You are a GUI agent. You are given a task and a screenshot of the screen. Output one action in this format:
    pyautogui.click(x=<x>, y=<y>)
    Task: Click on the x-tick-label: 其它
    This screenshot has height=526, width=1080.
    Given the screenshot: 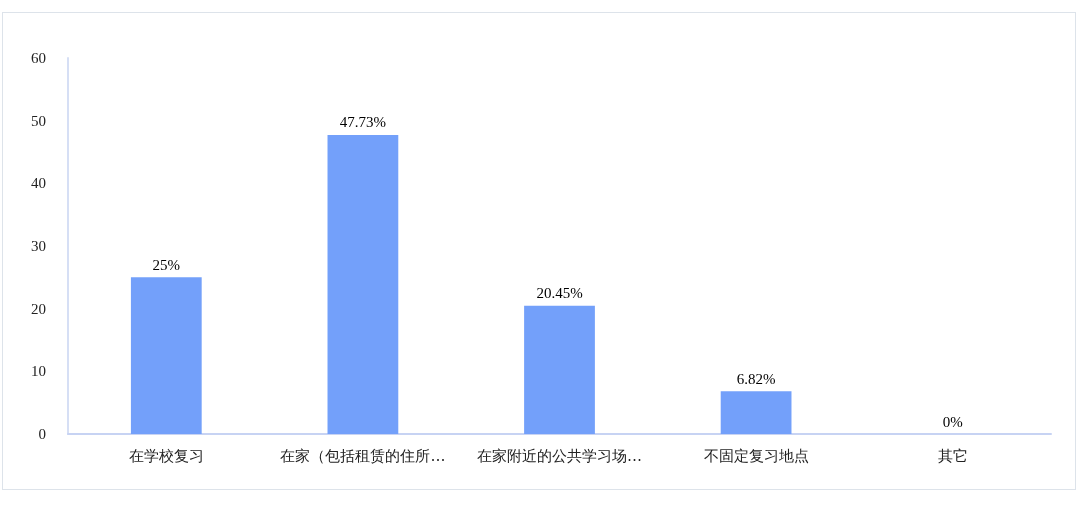 What is the action you would take?
    pyautogui.click(x=952, y=455)
    